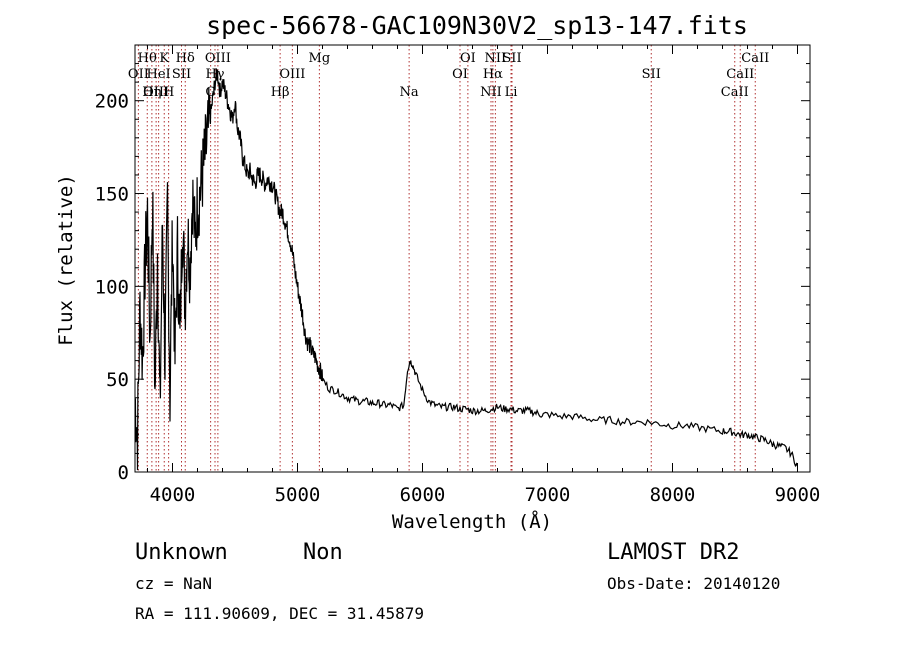 The image size is (900, 649). Describe the element at coordinates (511, 92) in the screenshot. I see `spectral-line-label: Li` at that location.